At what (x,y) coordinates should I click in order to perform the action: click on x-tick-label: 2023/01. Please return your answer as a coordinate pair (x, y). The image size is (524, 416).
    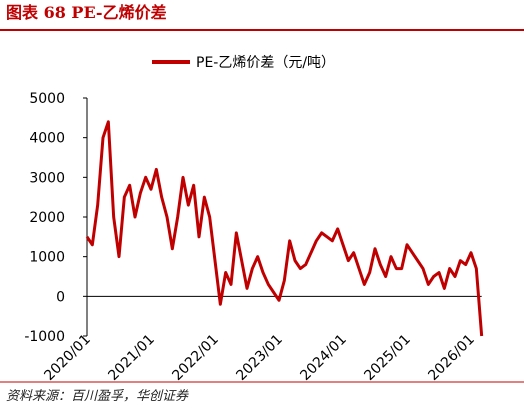
    Looking at the image, I should click on (259, 358).